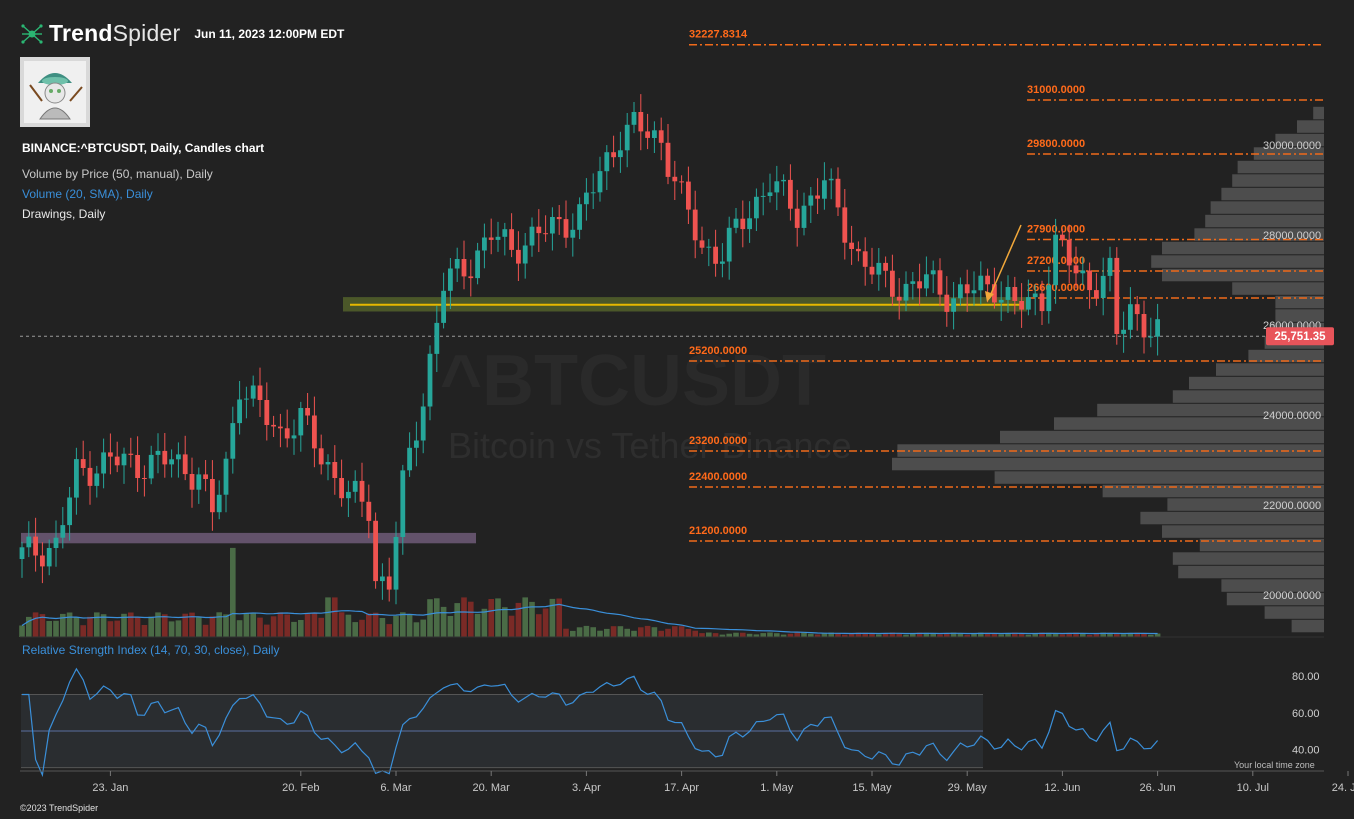 Image resolution: width=1354 pixels, height=819 pixels. I want to click on annotation-arrow, so click(1005, 260).